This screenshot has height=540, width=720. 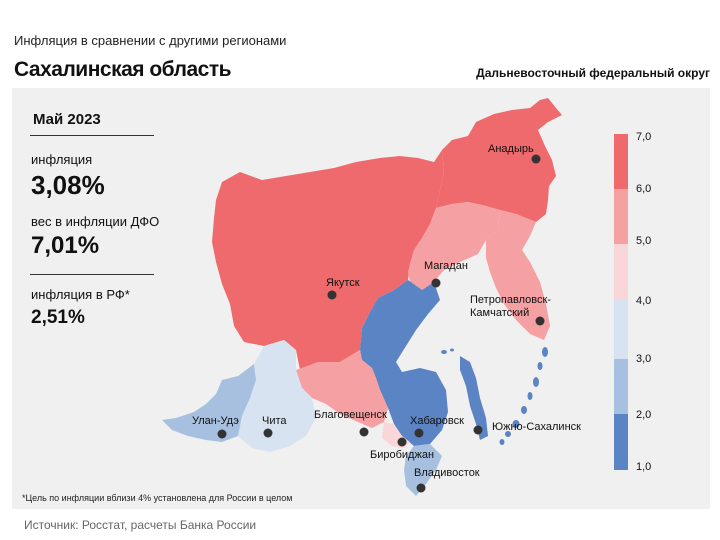 I want to click on rf-inflation-value: 2,51%, so click(x=58, y=317).